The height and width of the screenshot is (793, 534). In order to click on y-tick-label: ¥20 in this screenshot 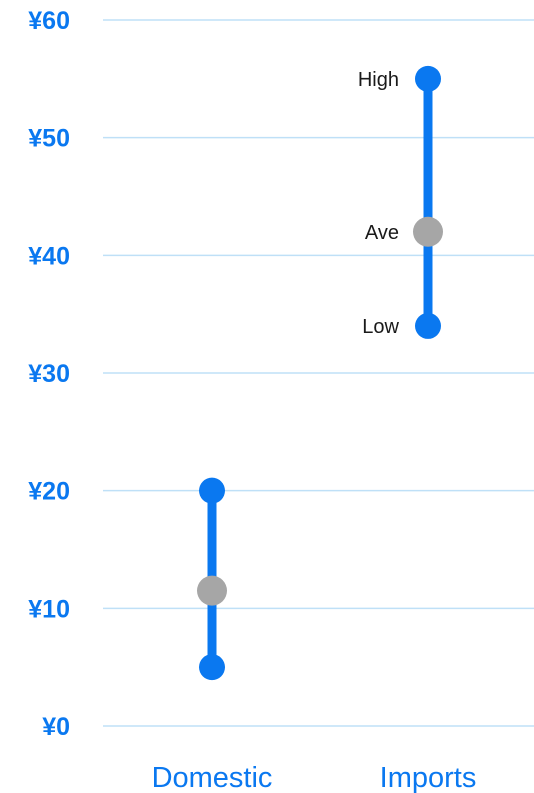, I will do `click(49, 492)`.